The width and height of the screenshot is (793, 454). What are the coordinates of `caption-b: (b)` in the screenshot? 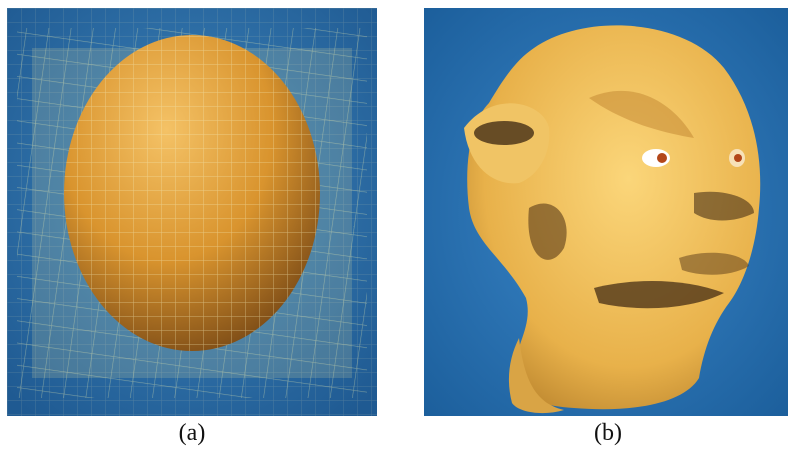 It's located at (608, 433).